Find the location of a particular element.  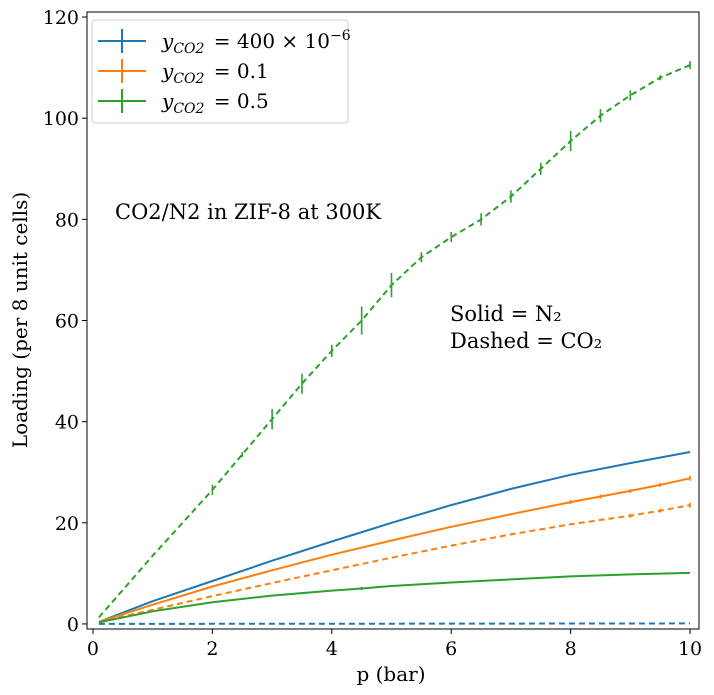

x-axis-label: p (bar) is located at coordinates (390, 674).